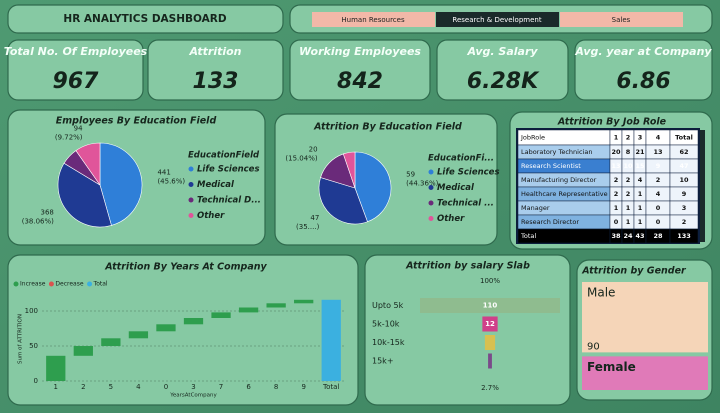  Describe the element at coordinates (69, 284) in the screenshot. I see `legend-label: Decrease` at that location.